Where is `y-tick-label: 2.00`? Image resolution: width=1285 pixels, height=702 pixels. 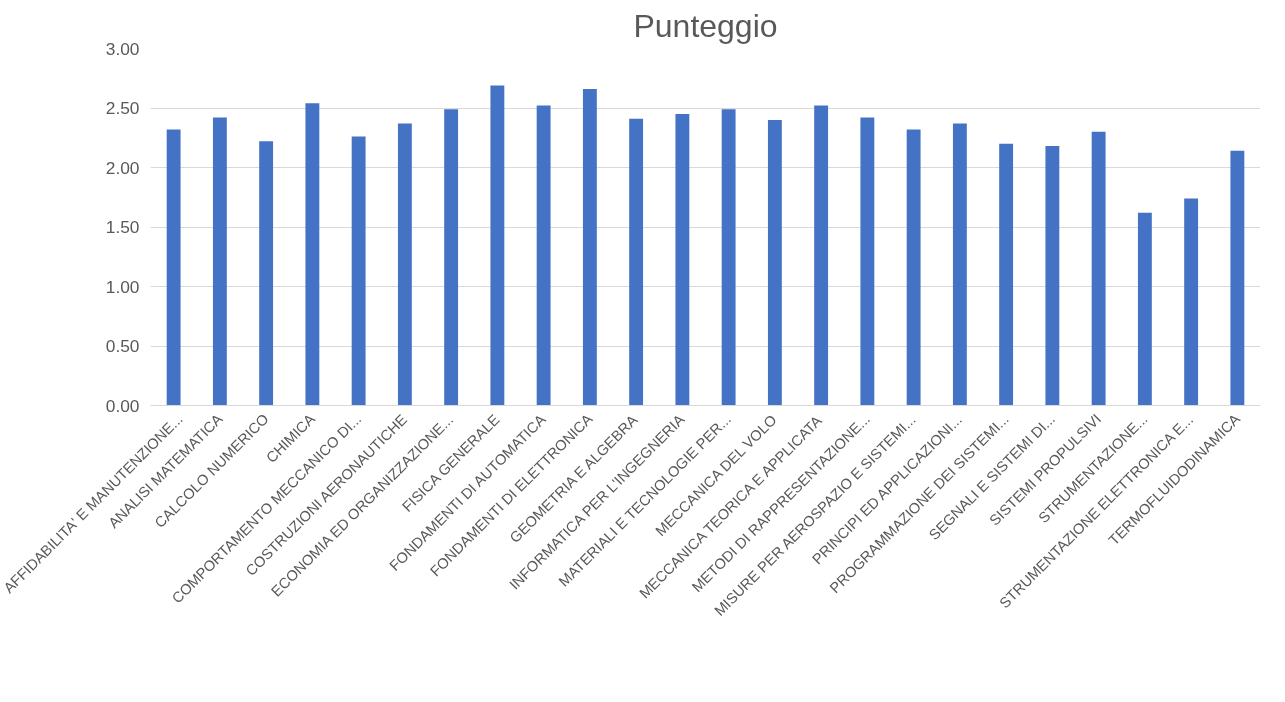
y-tick-label: 2.00 is located at coordinates (122, 167).